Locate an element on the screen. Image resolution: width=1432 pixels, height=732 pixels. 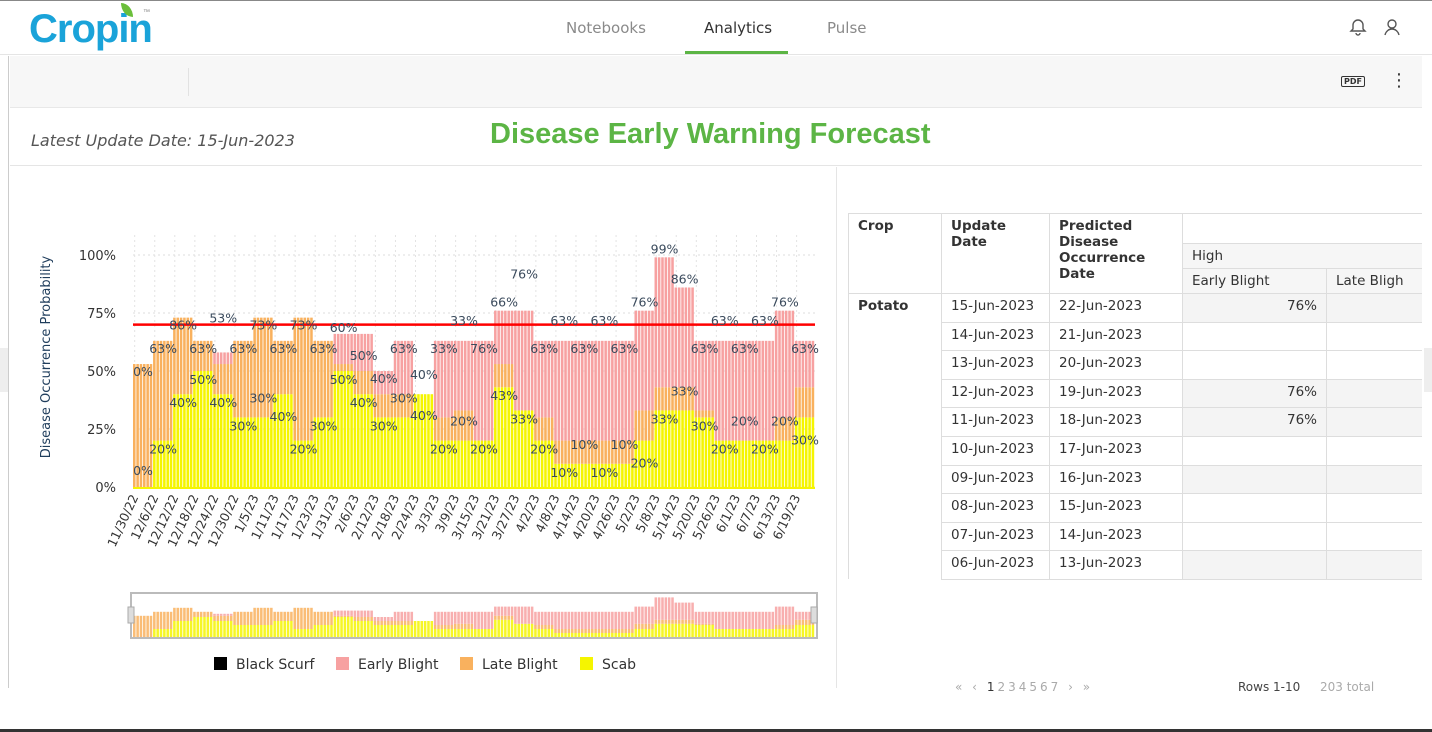
data-label: 86% is located at coordinates (183, 325).